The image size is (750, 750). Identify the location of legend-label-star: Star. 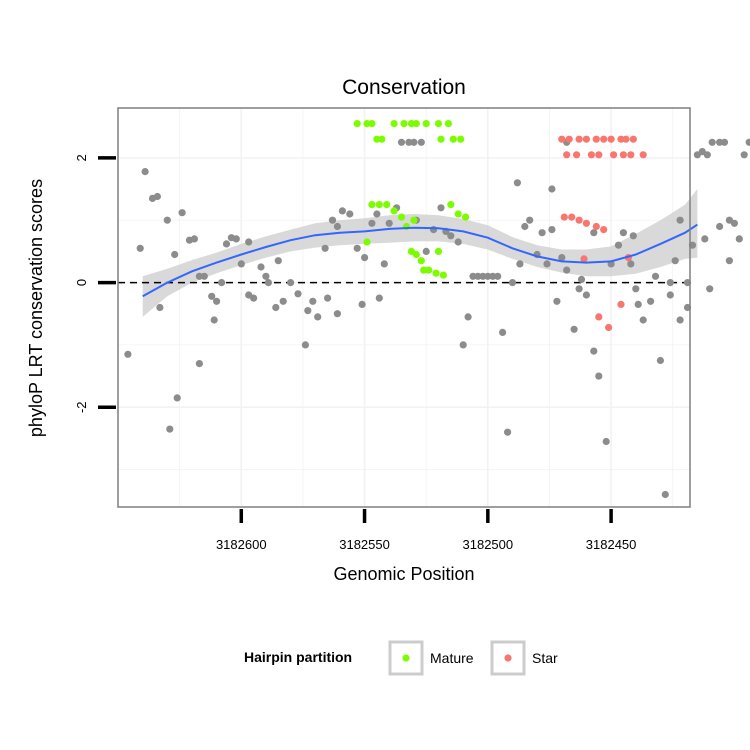
(545, 658).